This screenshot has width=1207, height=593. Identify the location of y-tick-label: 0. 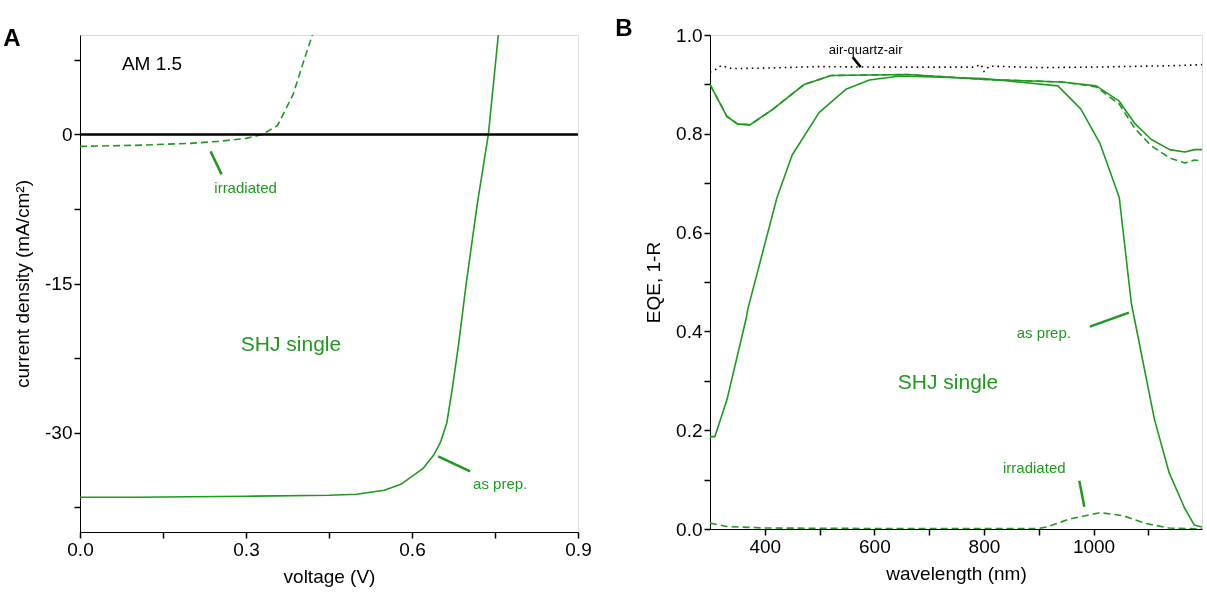
(67, 134).